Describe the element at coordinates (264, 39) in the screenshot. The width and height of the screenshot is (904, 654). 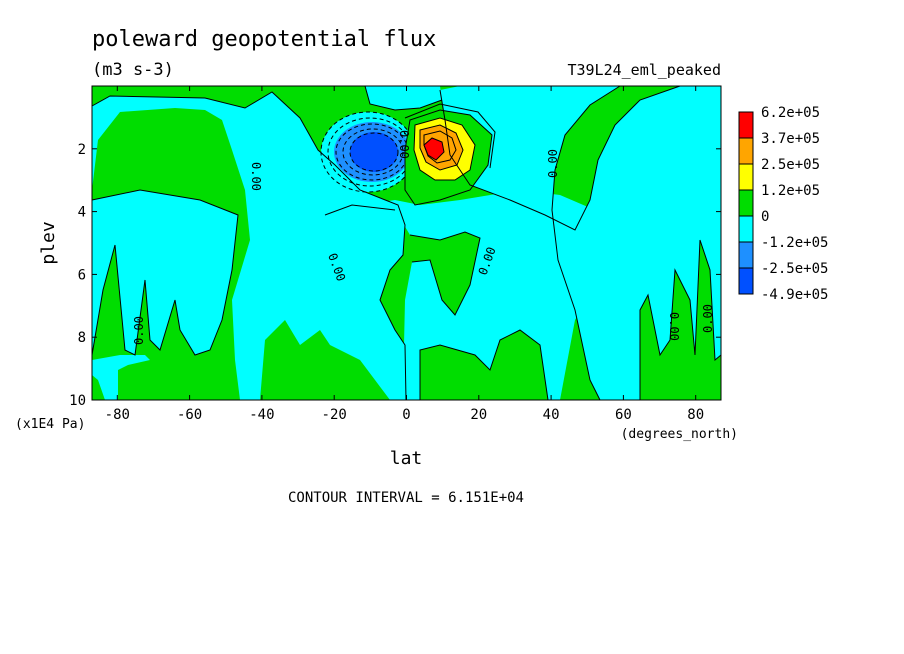
I see `chart-title: poleward geopotential flux` at that location.